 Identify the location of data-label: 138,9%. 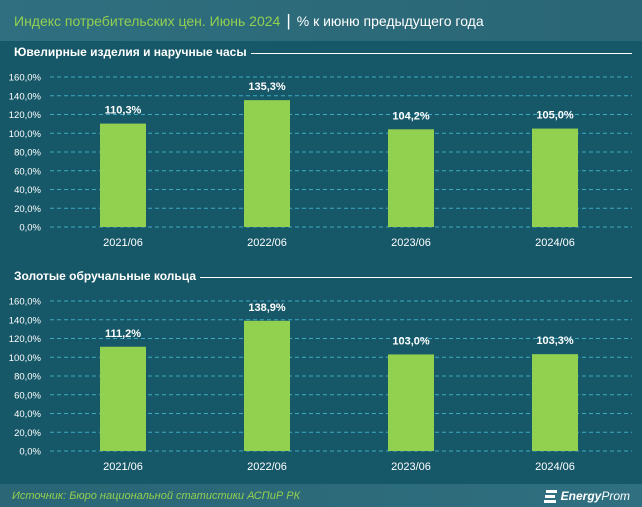
(267, 308).